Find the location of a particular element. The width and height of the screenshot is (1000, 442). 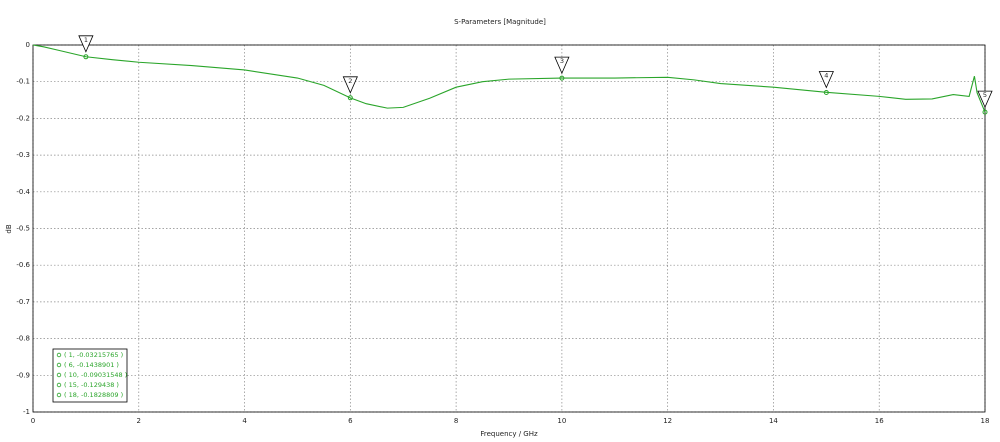

y-tick-label: -0.5 is located at coordinates (23, 229).